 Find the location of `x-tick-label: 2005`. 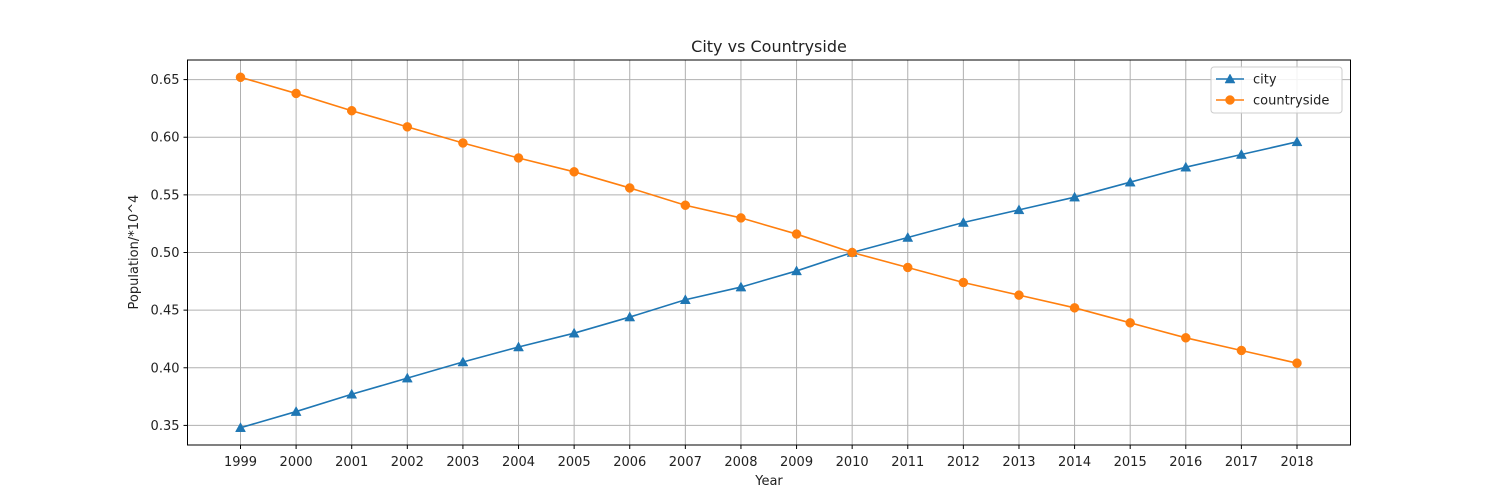

x-tick-label: 2005 is located at coordinates (574, 462).